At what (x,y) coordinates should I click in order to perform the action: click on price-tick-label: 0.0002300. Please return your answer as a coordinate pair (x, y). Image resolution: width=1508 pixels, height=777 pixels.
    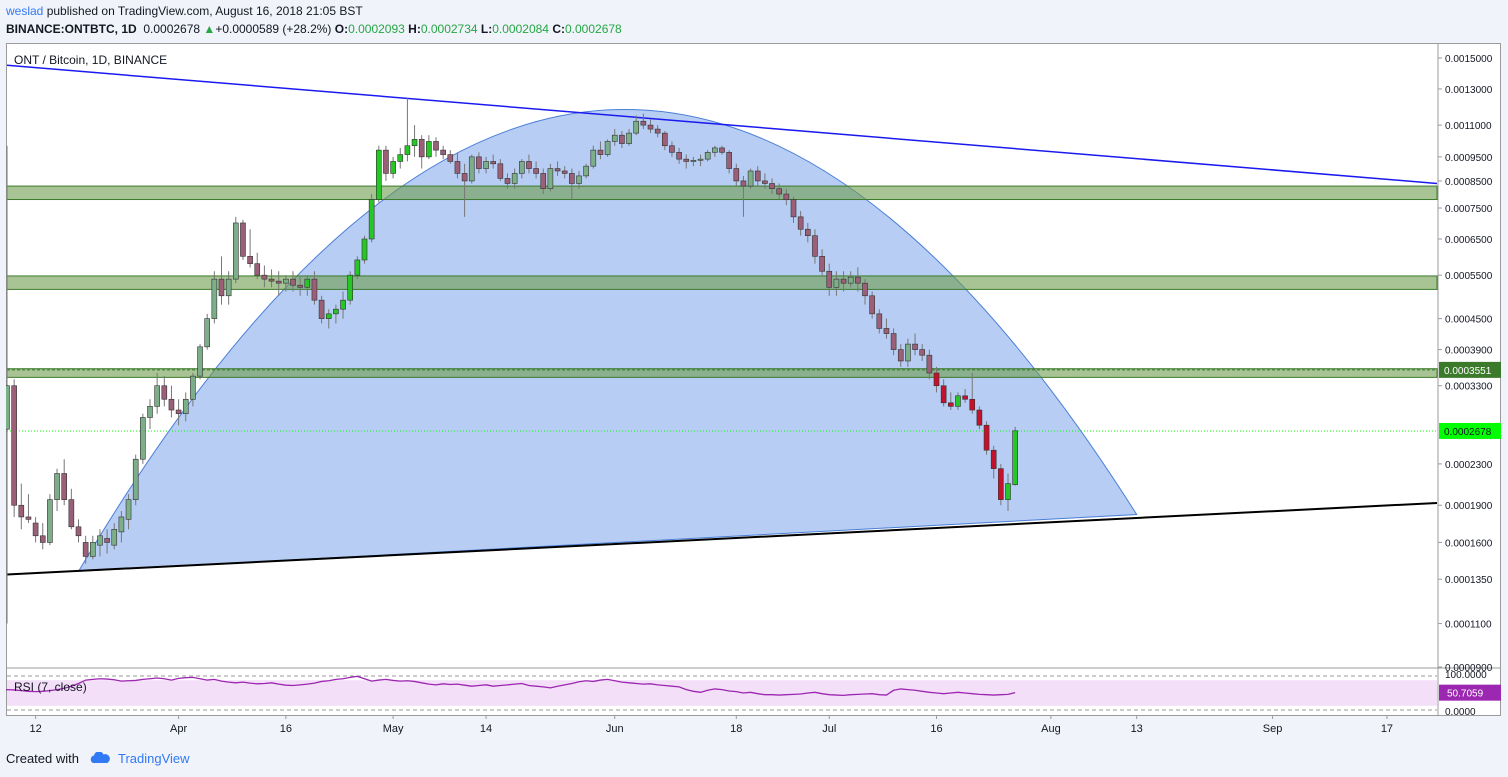
    Looking at the image, I should click on (1469, 465).